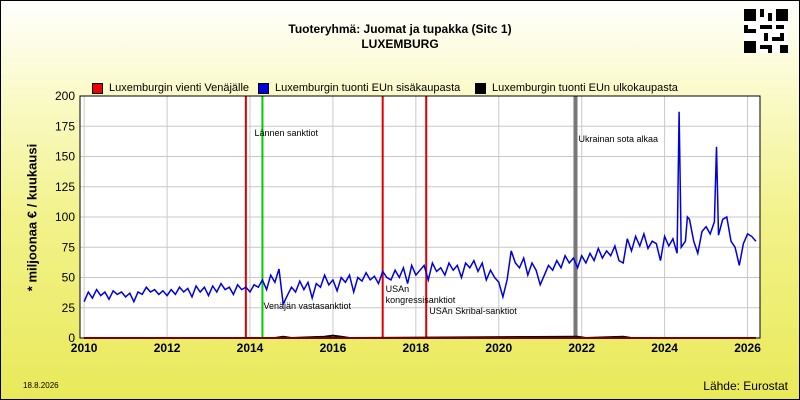 The width and height of the screenshot is (800, 400). What do you see at coordinates (84, 348) in the screenshot?
I see `x-tick-label: 2010` at bounding box center [84, 348].